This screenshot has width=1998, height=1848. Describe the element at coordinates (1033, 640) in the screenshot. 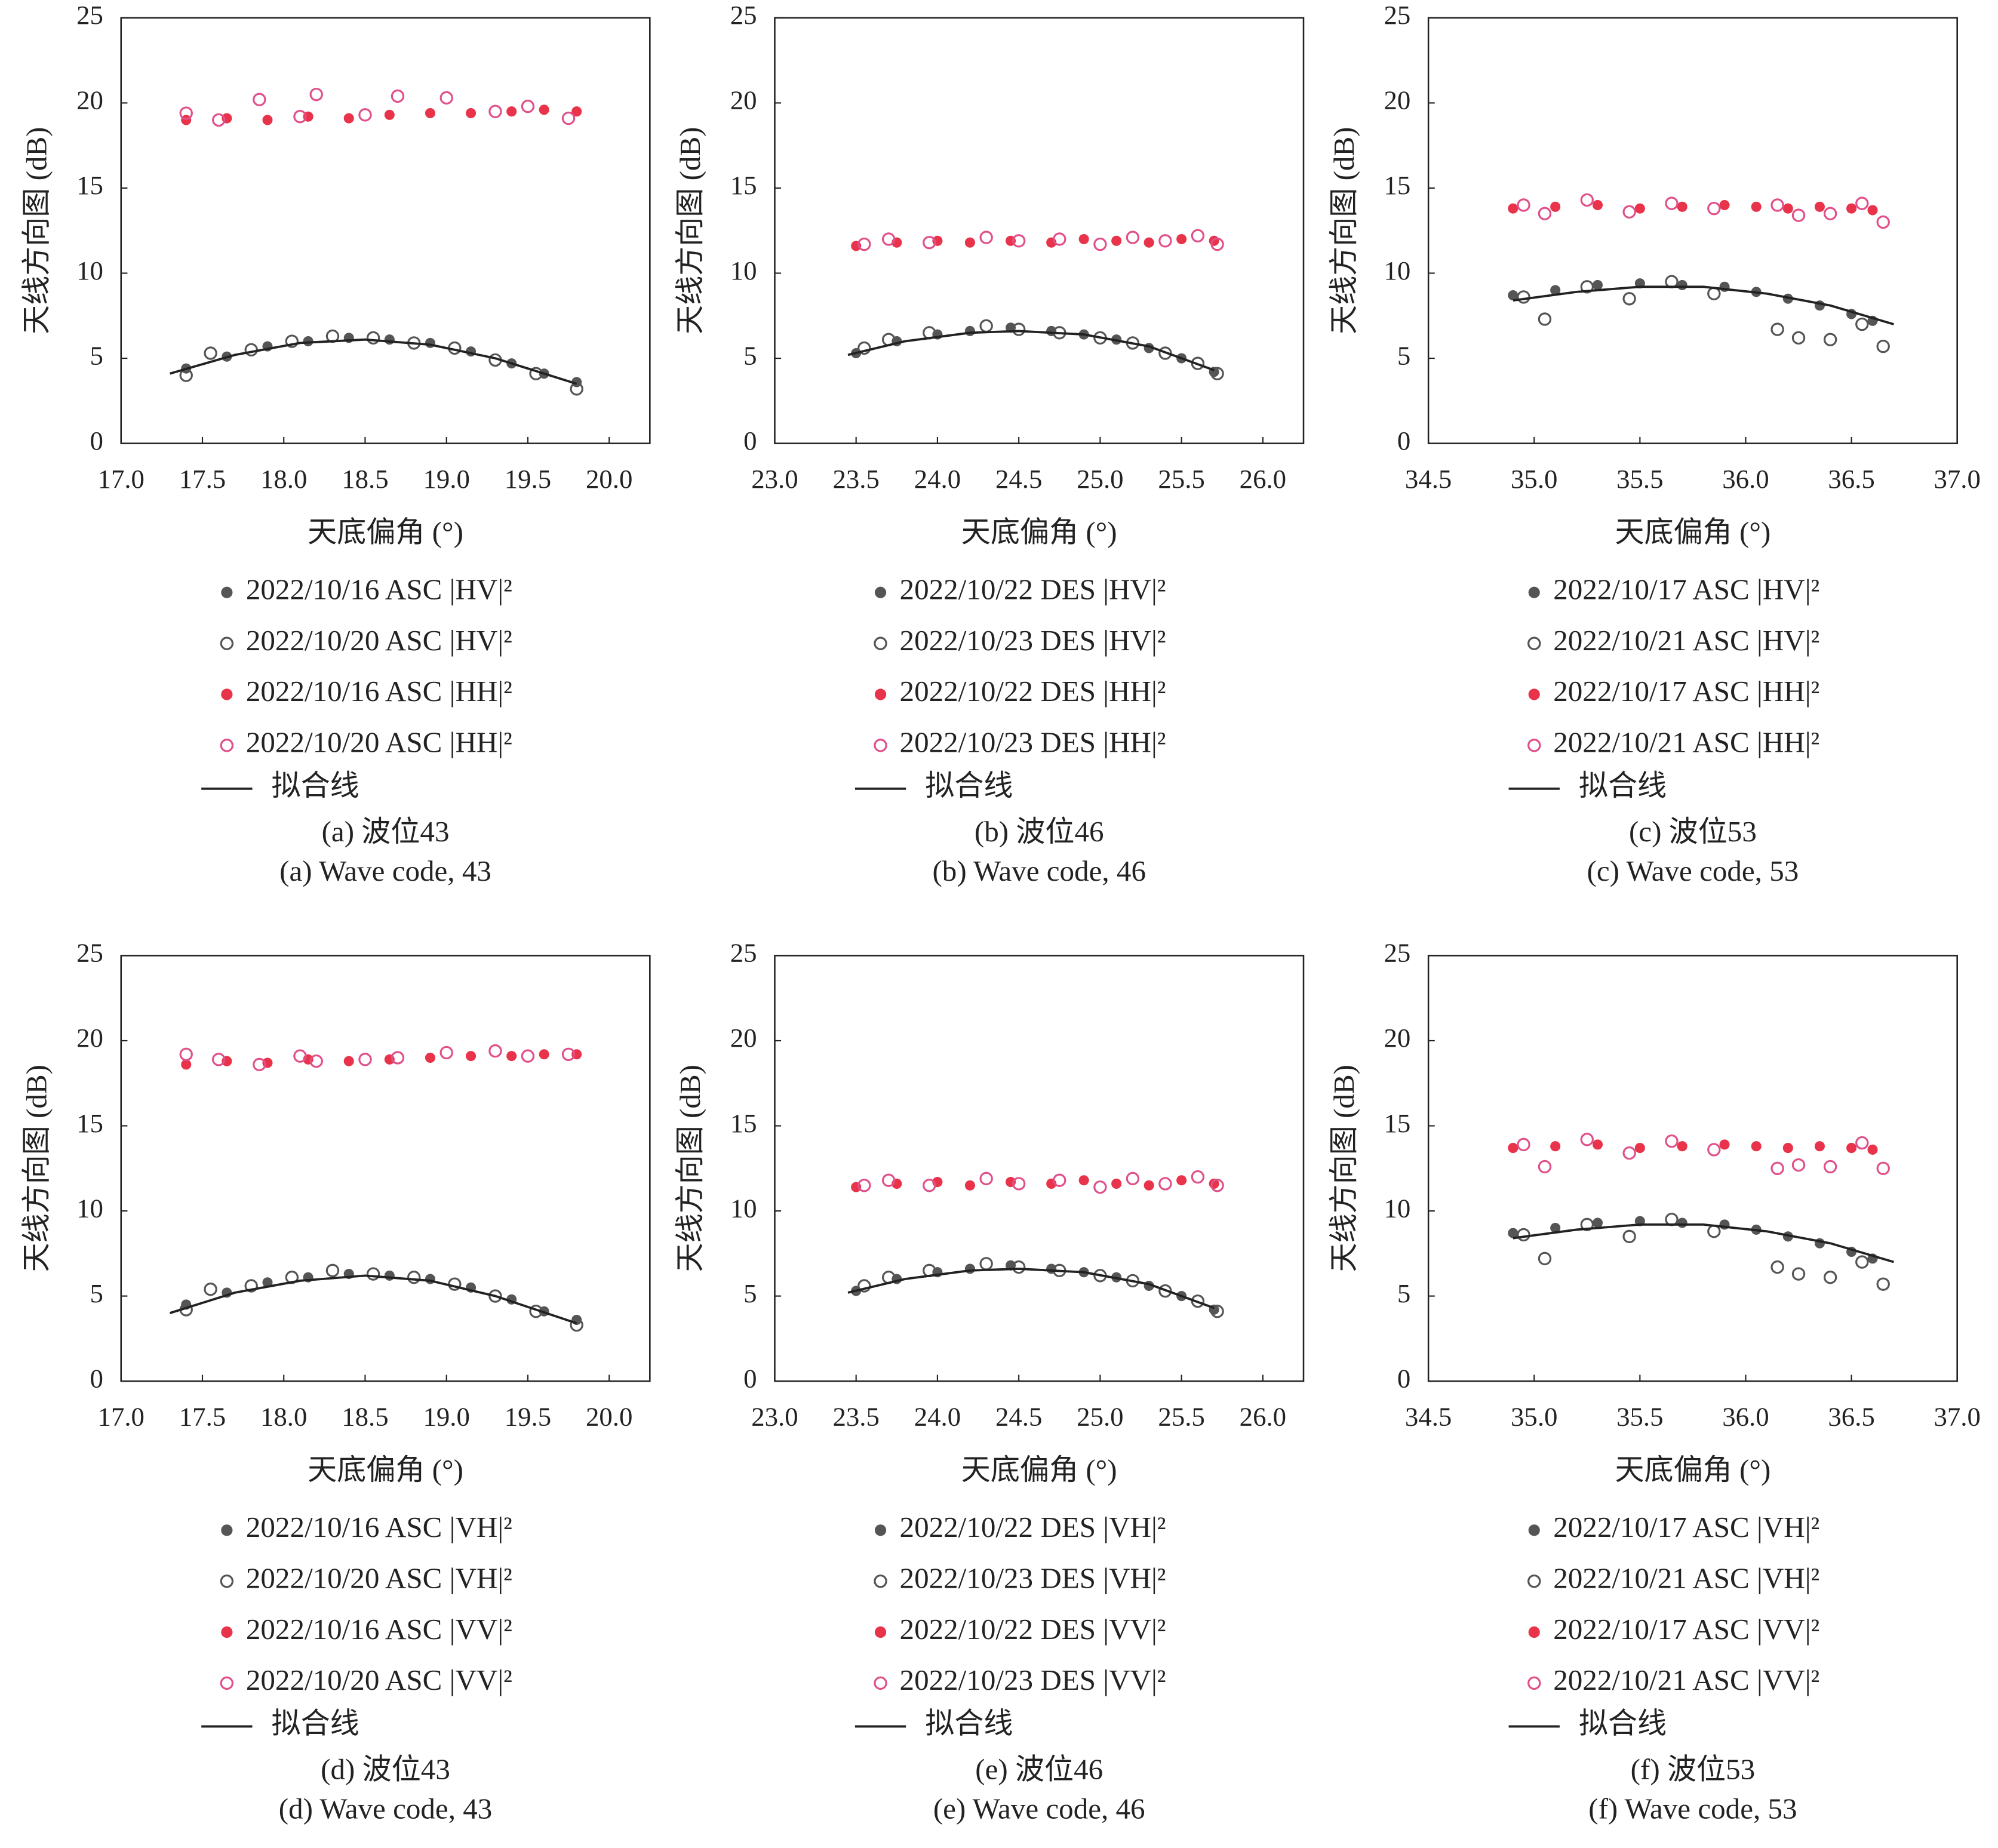

I see `legend-label: 2022/10/23 DES |HV|²` at that location.